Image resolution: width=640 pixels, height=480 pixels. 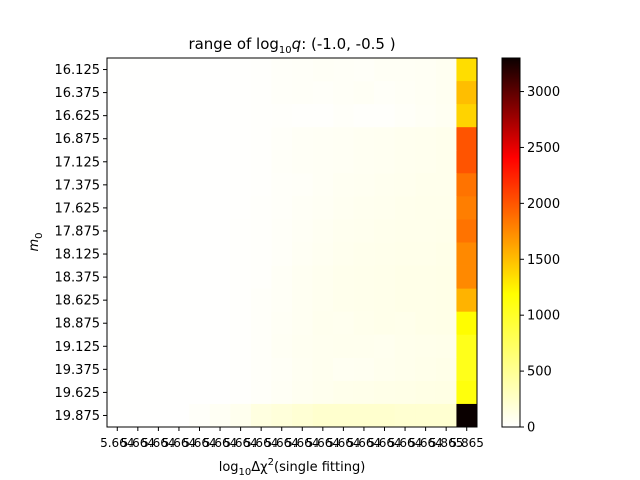 I want to click on y-tick-label: 18.125, so click(x=78, y=255).